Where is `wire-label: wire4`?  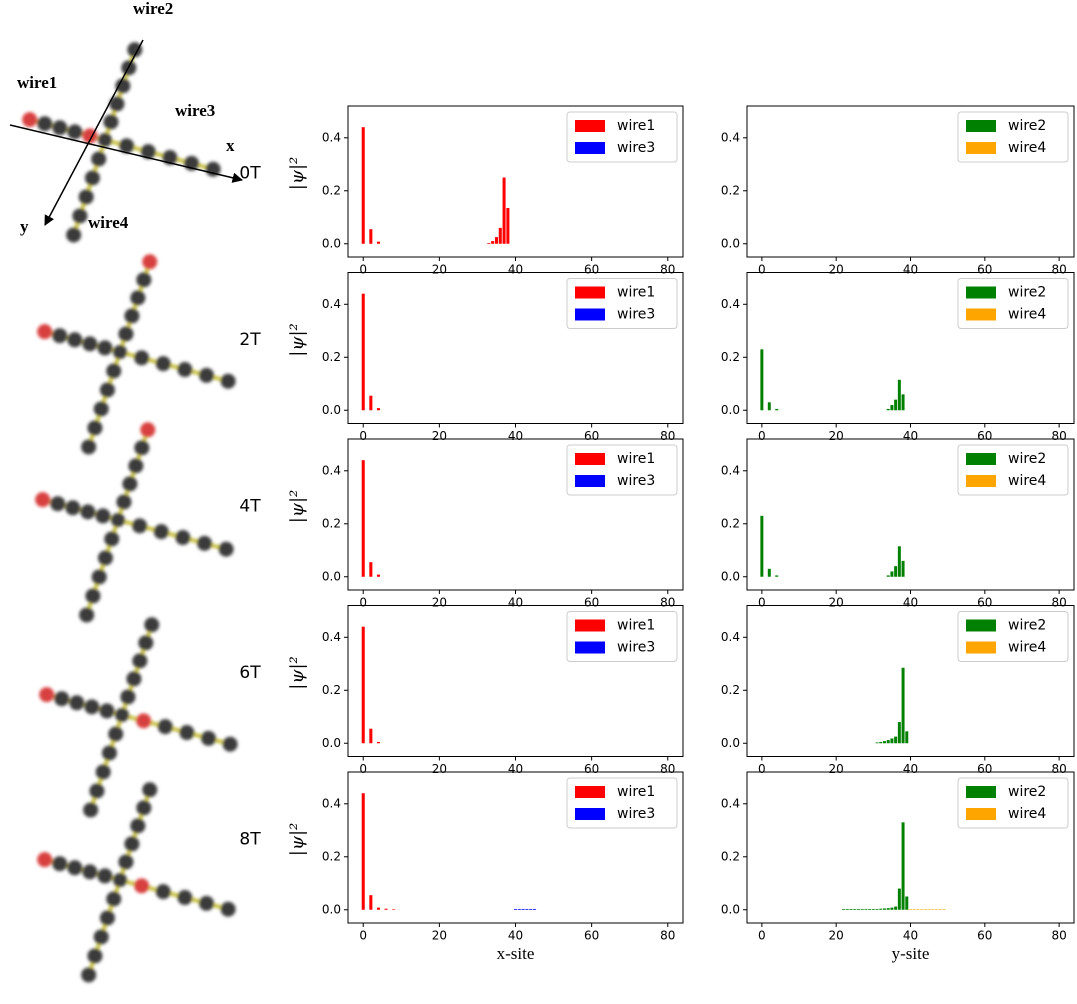
wire-label: wire4 is located at coordinates (108, 222).